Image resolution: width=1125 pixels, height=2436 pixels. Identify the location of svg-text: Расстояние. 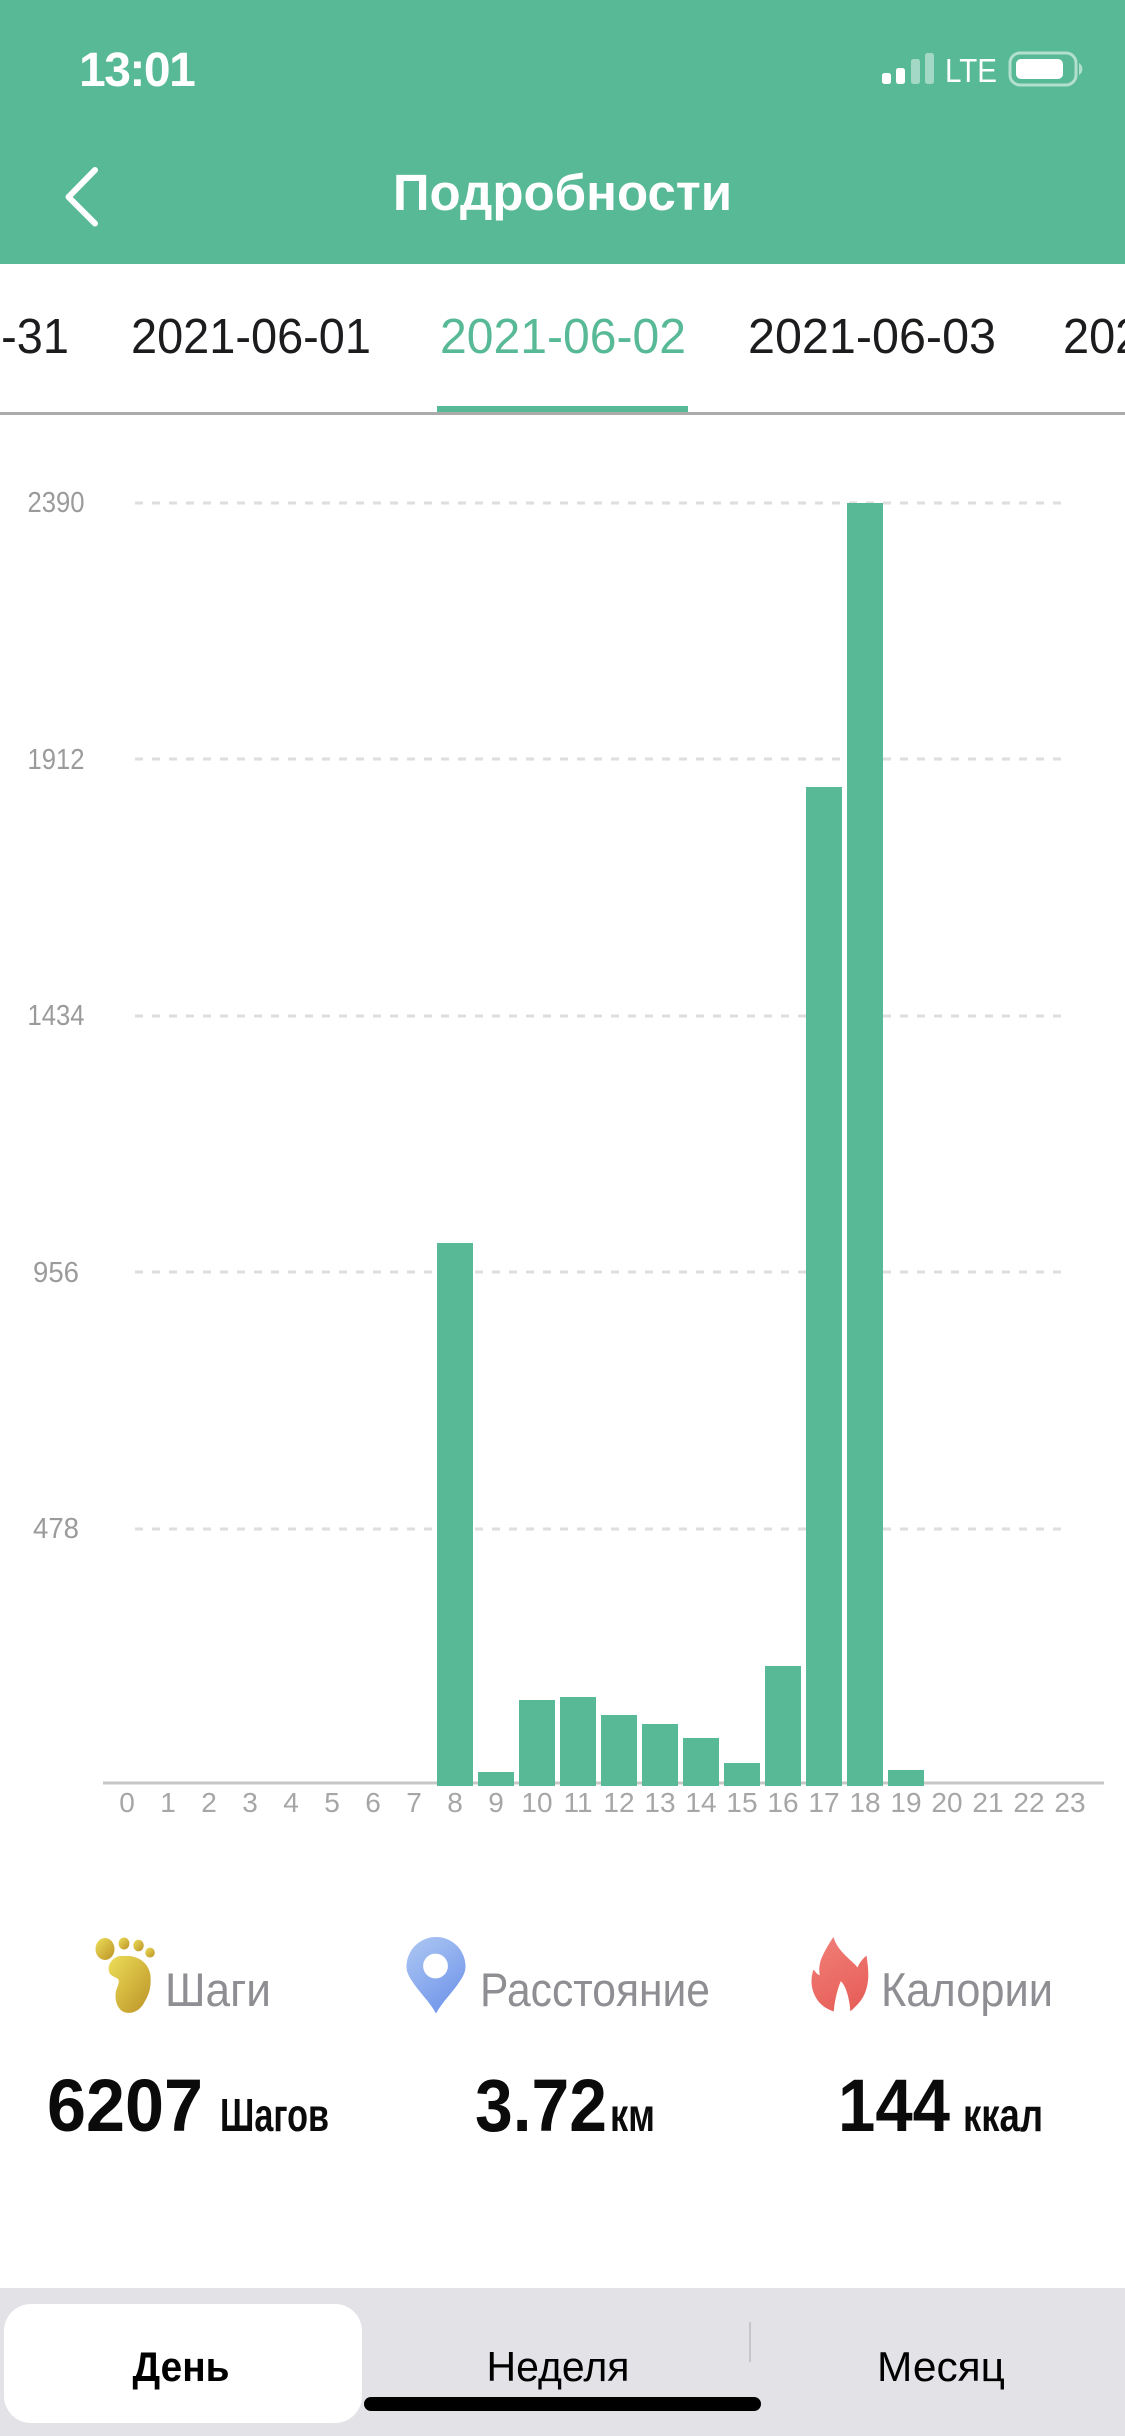
(595, 1989).